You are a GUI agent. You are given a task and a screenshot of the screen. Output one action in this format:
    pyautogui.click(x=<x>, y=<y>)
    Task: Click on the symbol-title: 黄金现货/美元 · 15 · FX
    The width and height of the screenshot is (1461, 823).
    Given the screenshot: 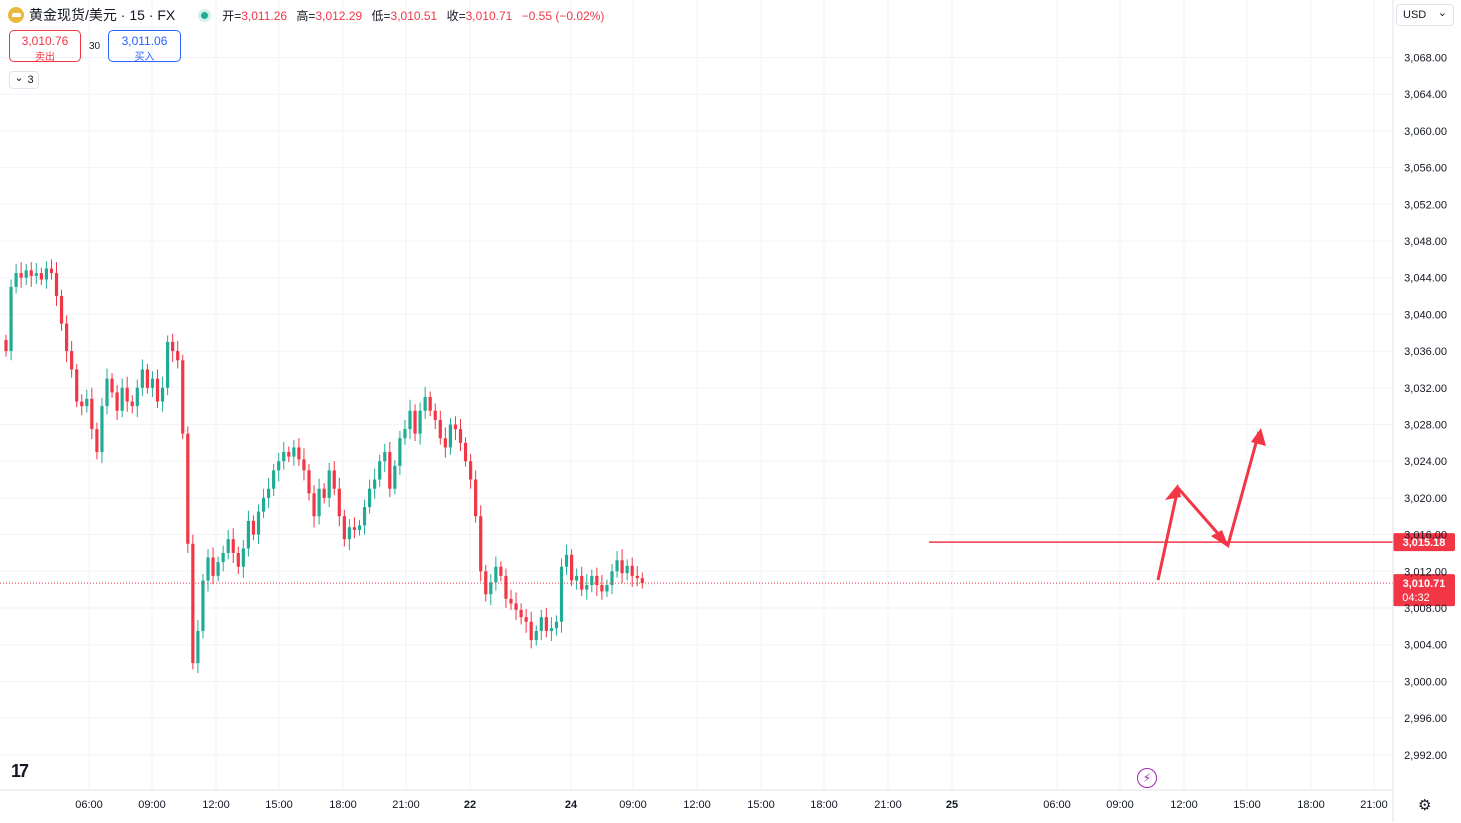 What is the action you would take?
    pyautogui.click(x=102, y=15)
    